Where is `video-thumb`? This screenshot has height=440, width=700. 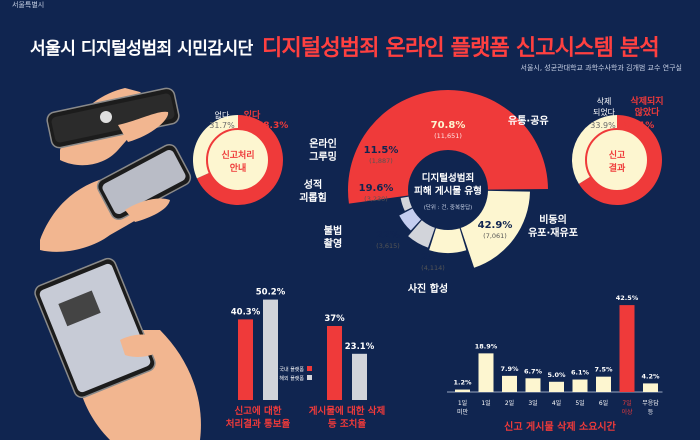
video-thumb is located at coordinates (79, 308).